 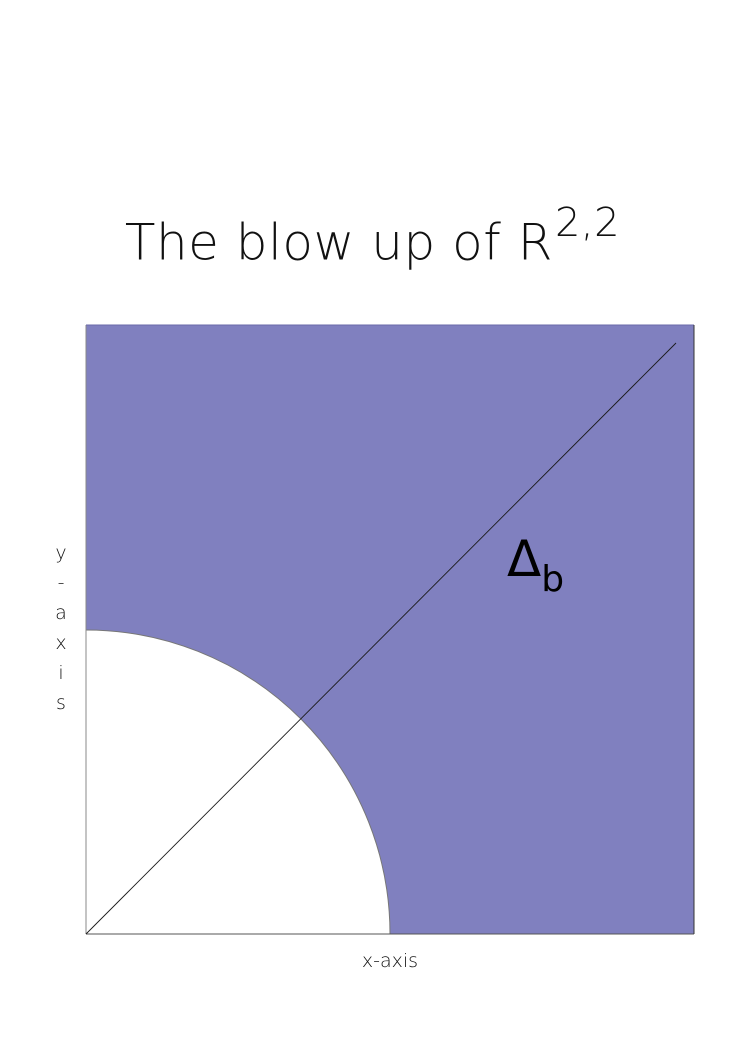 What do you see at coordinates (61, 553) in the screenshot?
I see `y-axis-label-char: y` at bounding box center [61, 553].